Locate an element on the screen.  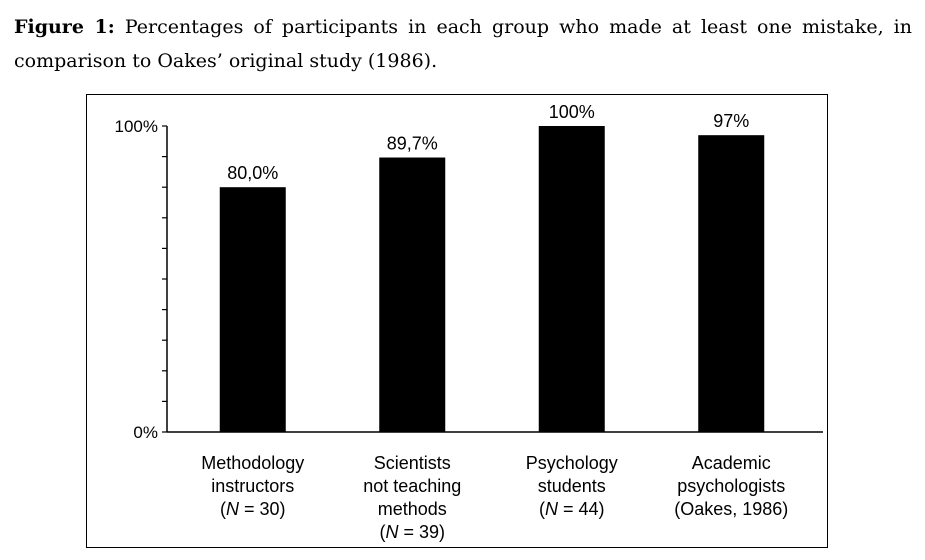
x-category-label: Academic psychologists (Oakes, 1986) is located at coordinates (731, 486).